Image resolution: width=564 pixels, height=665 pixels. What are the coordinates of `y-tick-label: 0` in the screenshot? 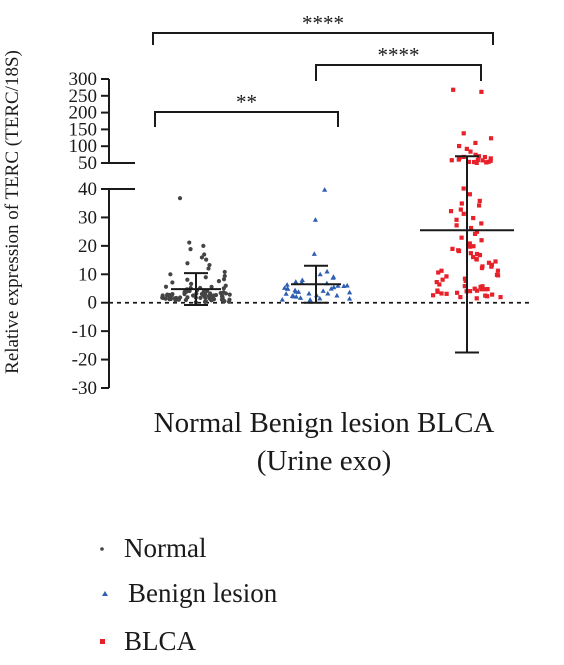 It's located at (93, 303).